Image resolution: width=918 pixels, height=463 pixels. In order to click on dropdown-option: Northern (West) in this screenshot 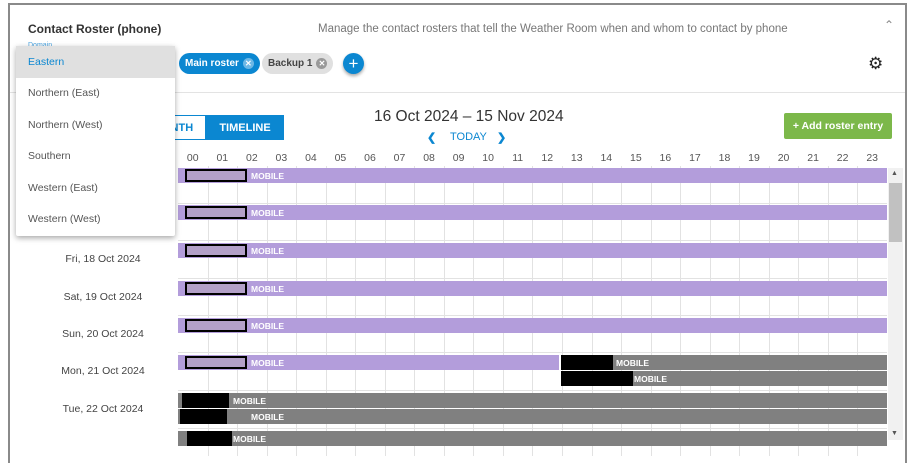, I will do `click(65, 124)`.